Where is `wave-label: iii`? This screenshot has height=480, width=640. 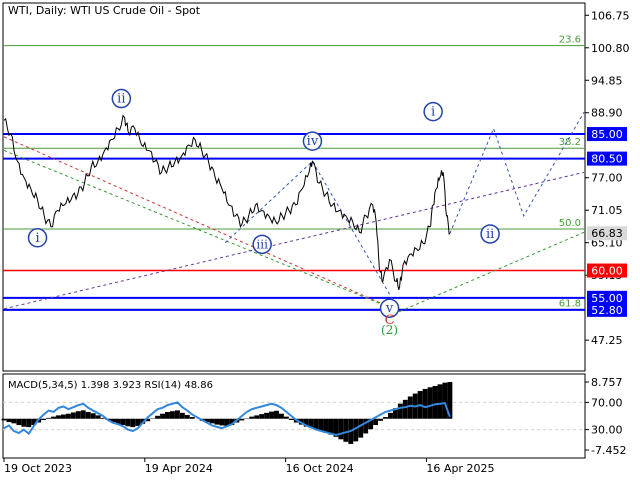 wave-label: iii is located at coordinates (262, 244).